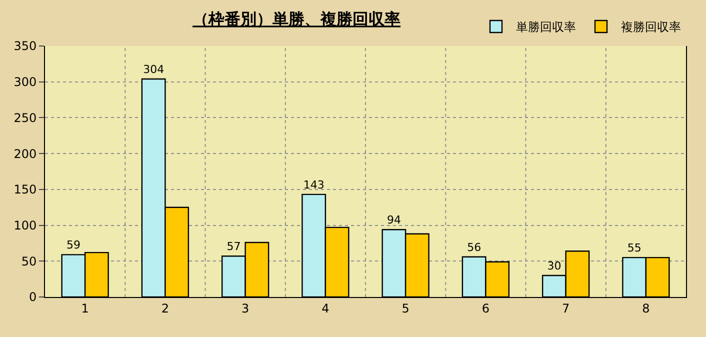  I want to click on data-label: 143, so click(313, 185).